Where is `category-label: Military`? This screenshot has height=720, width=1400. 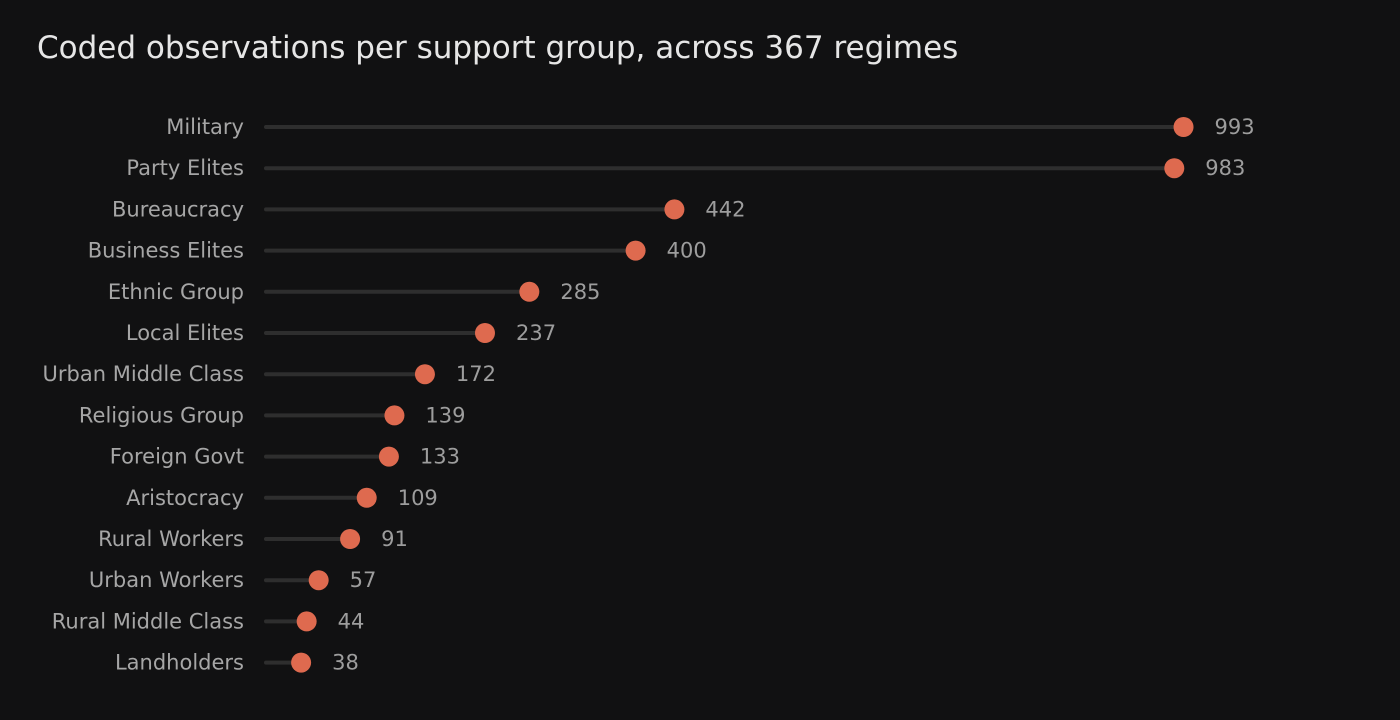 category-label: Military is located at coordinates (205, 127).